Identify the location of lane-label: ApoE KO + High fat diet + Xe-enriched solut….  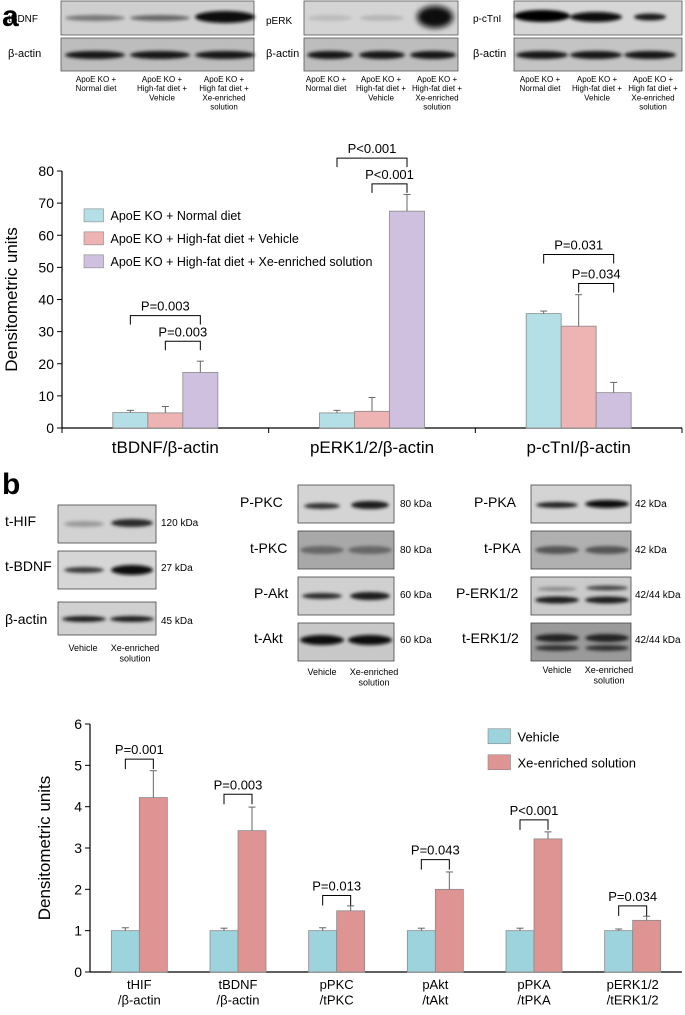
(224, 93).